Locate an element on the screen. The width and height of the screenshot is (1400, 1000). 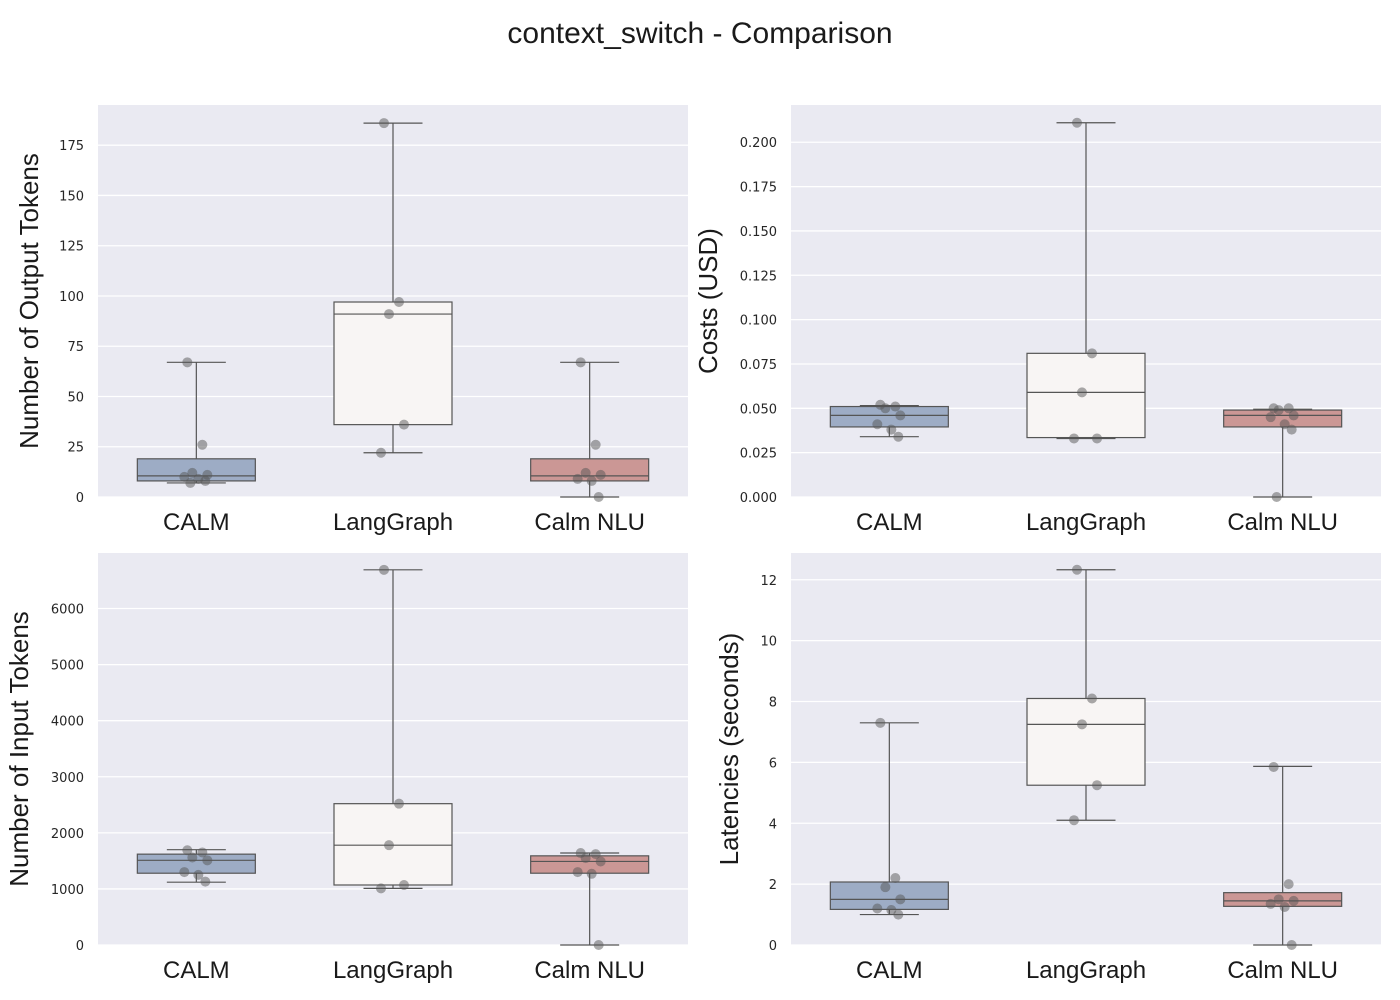
y-tick-label: 150 is located at coordinates (71, 196).